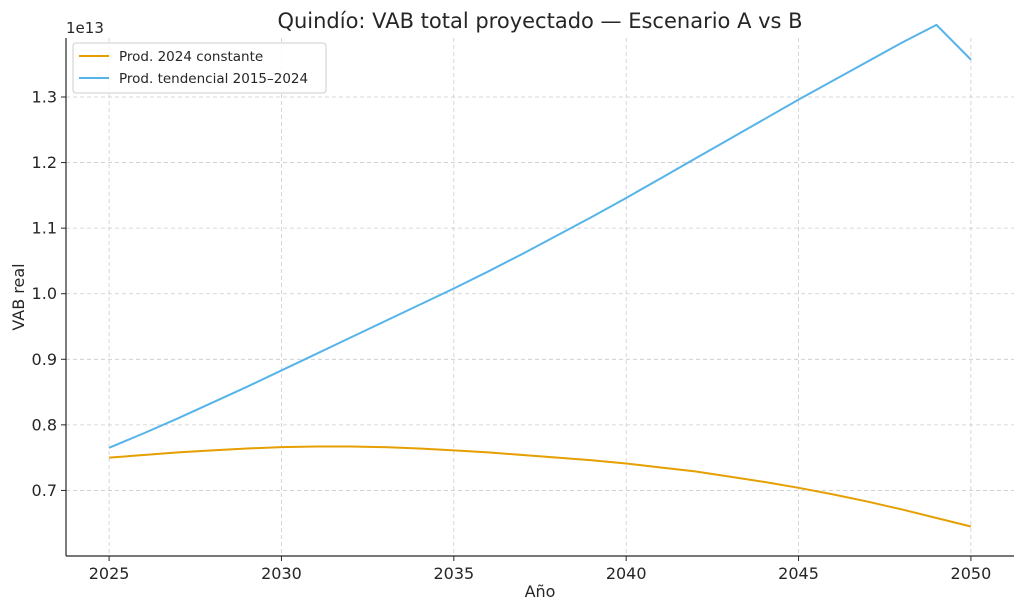 Image resolution: width=1024 pixels, height=611 pixels. What do you see at coordinates (44, 424) in the screenshot?
I see `y-tick-label: 0.8` at bounding box center [44, 424].